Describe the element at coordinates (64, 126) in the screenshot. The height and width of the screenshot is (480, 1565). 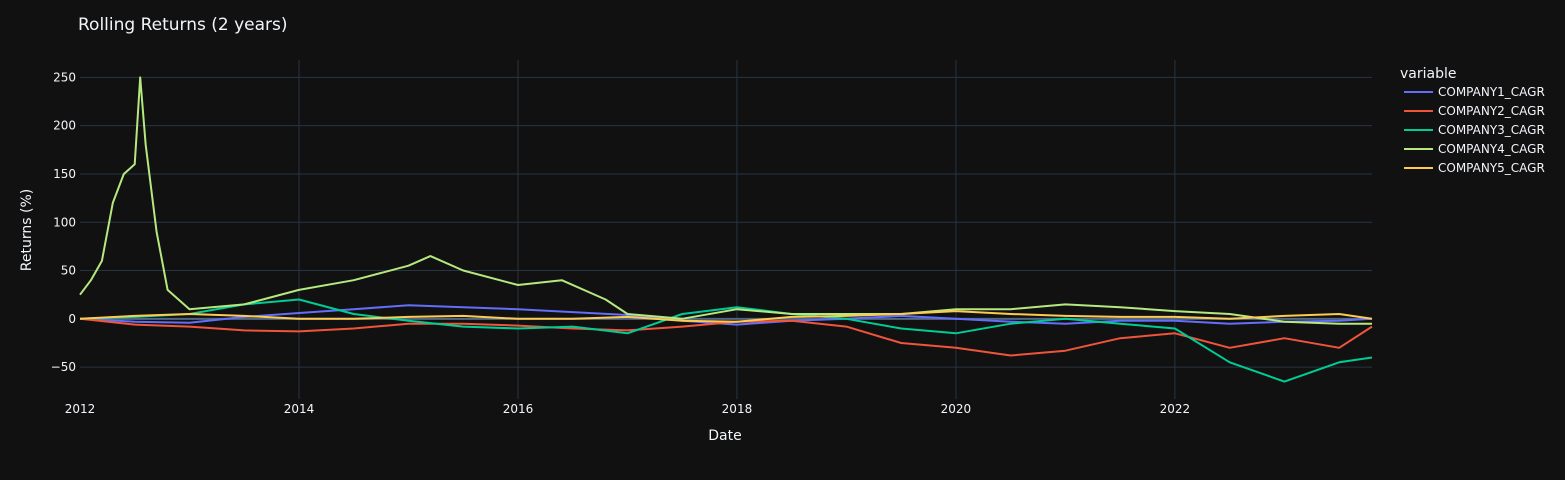
I see `y-tick-label: 200` at that location.